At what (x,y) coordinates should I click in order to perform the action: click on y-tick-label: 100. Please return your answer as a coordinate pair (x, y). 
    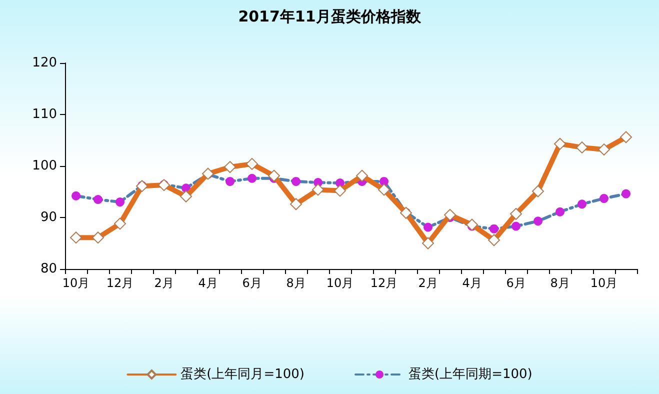
    Looking at the image, I should click on (44, 166).